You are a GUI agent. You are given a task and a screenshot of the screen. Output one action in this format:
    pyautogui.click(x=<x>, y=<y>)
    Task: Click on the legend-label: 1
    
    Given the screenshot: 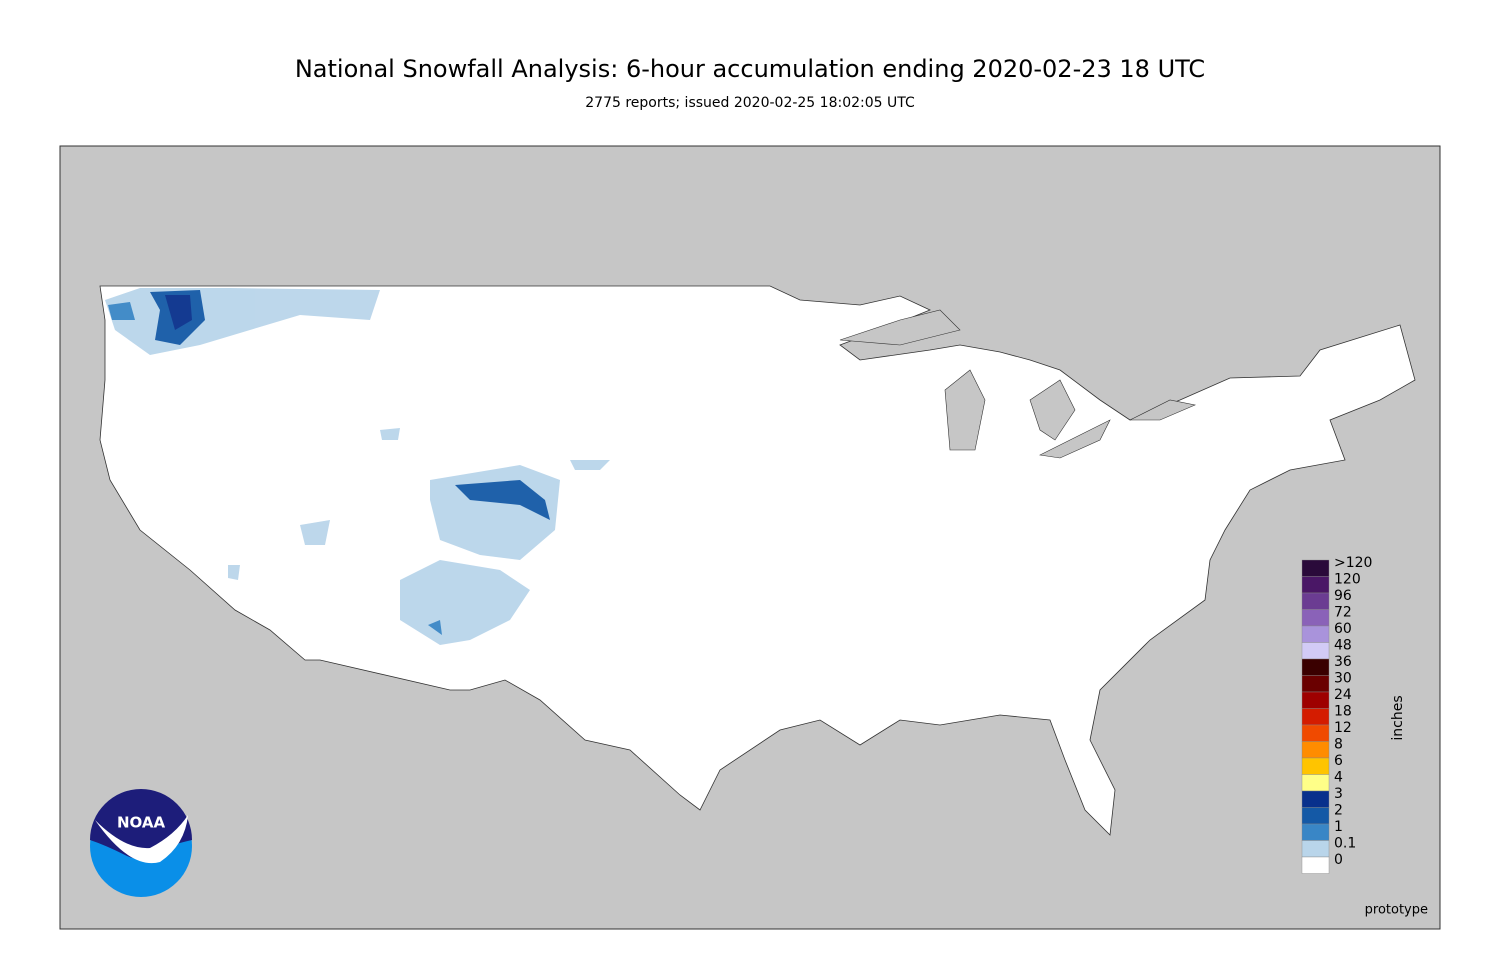 What is the action you would take?
    pyautogui.click(x=1338, y=827)
    